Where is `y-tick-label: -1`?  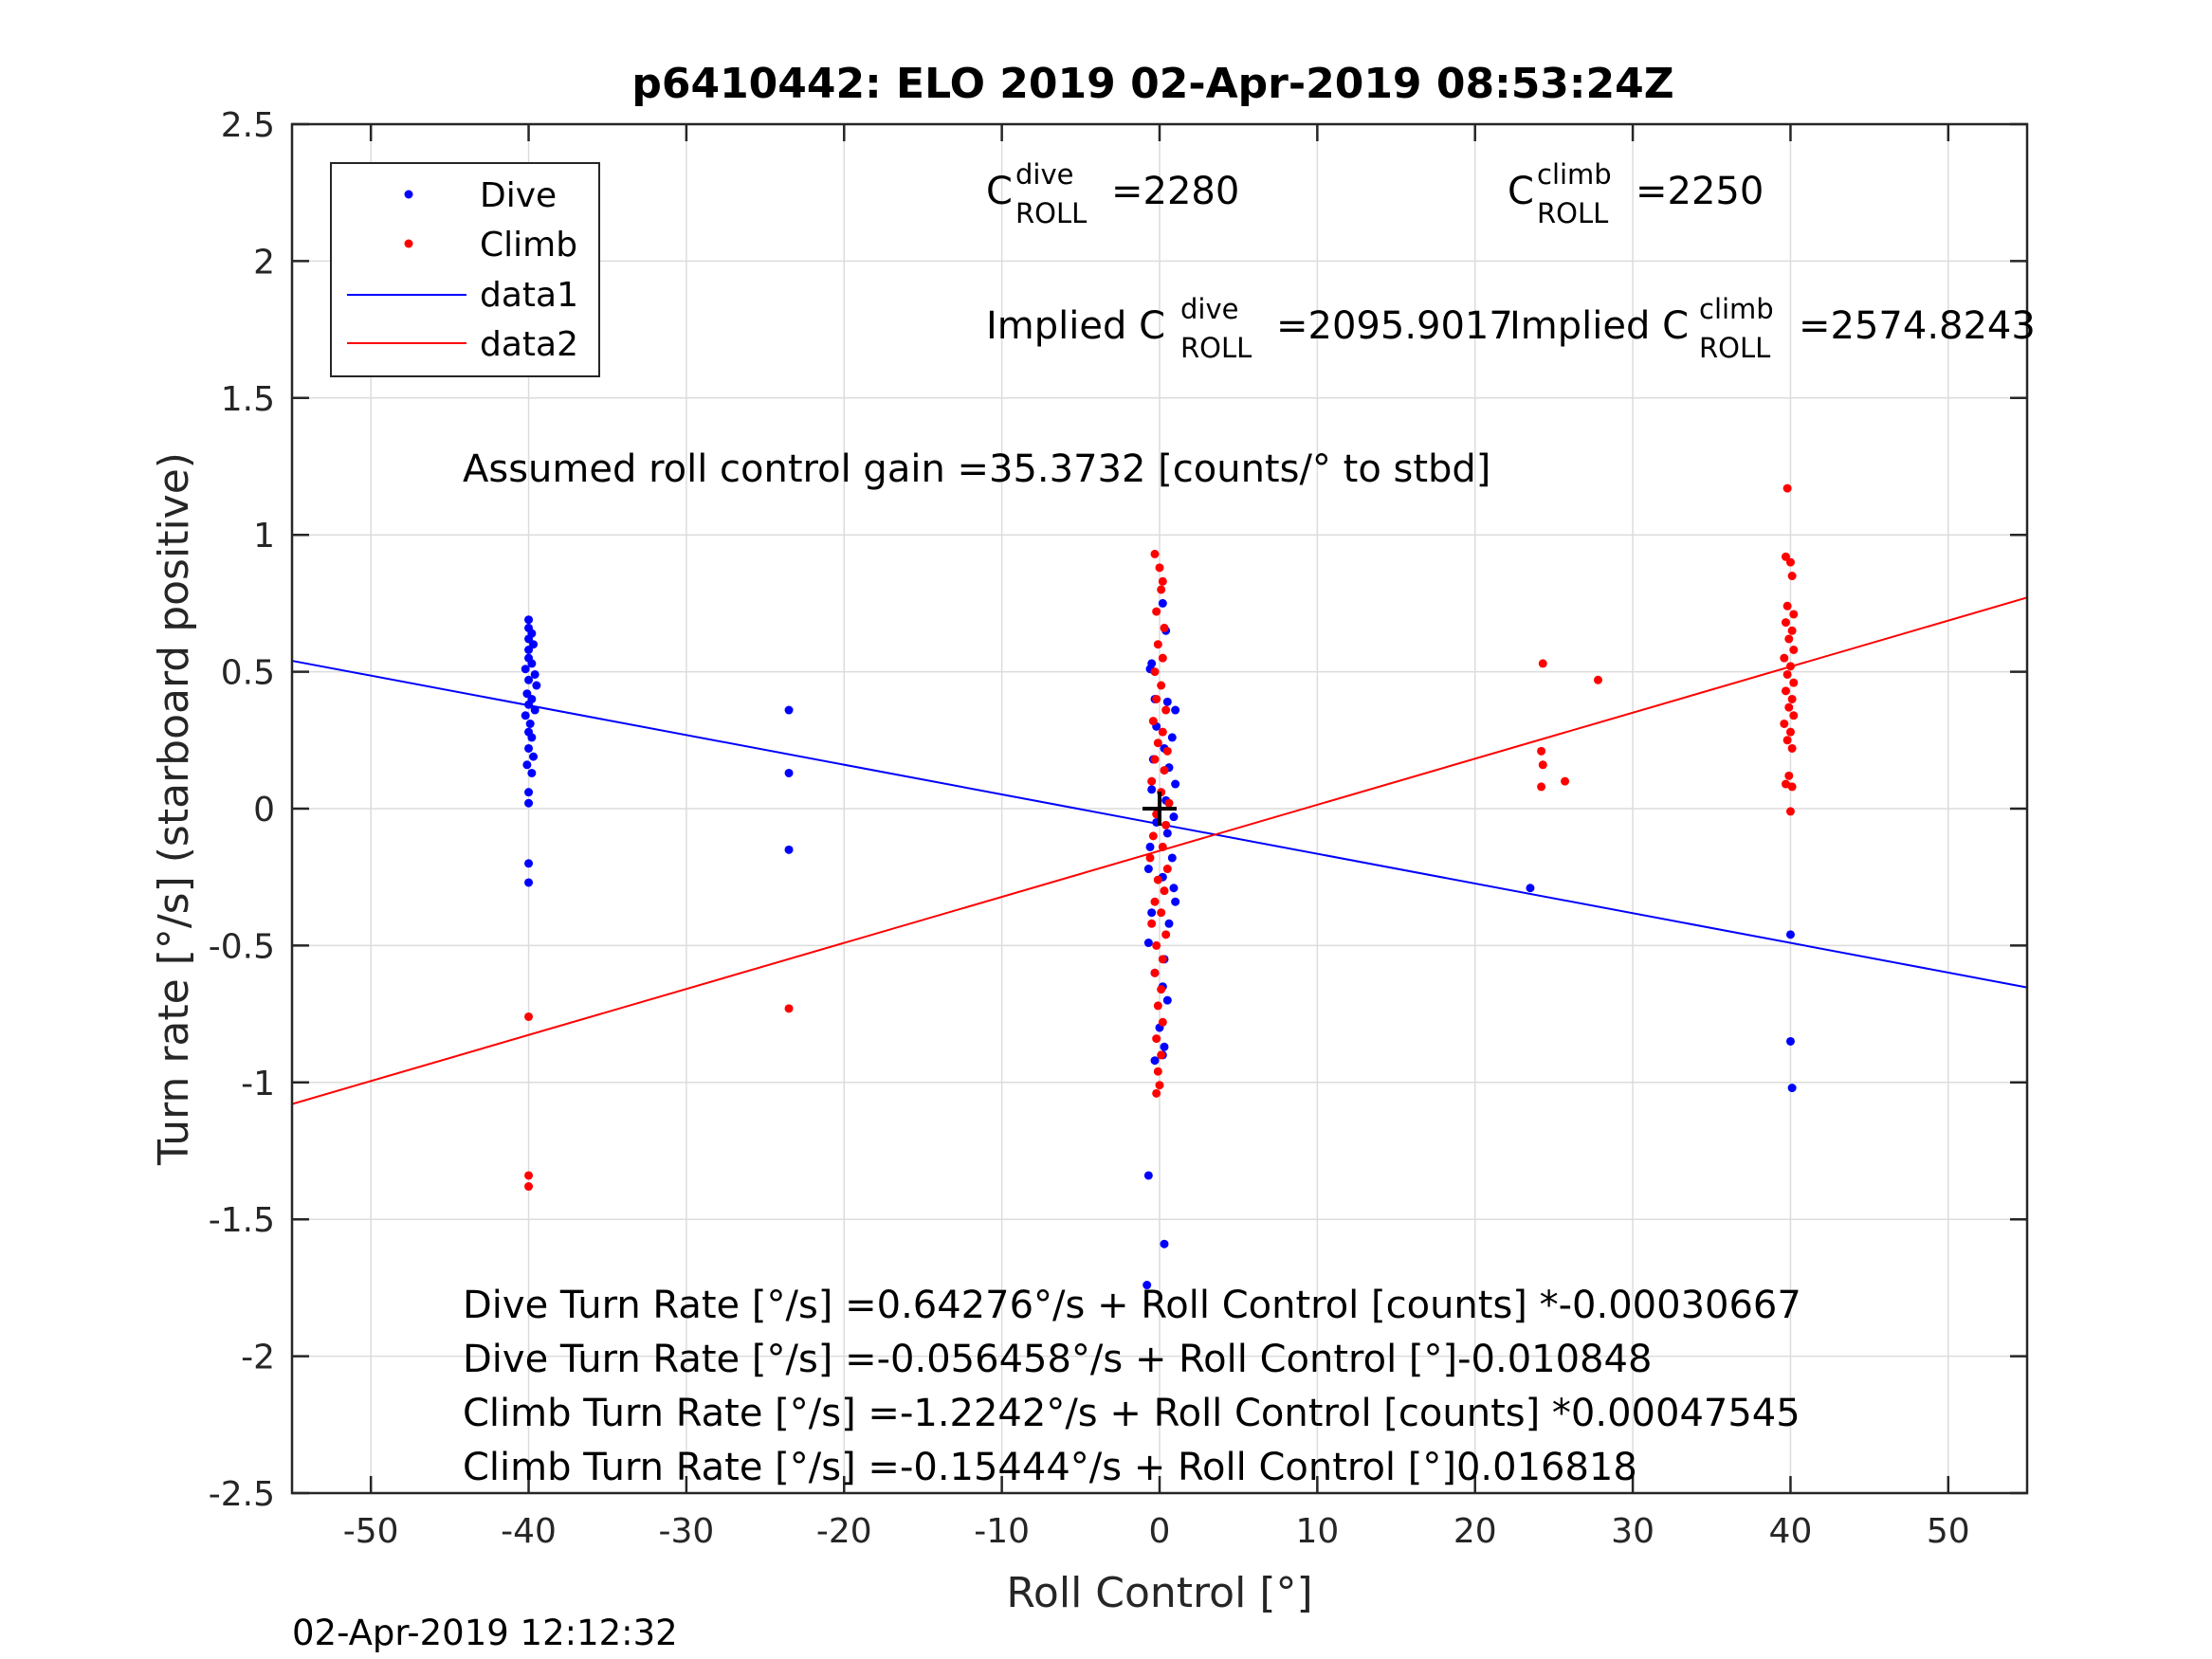
y-tick-label: -1 is located at coordinates (258, 1084).